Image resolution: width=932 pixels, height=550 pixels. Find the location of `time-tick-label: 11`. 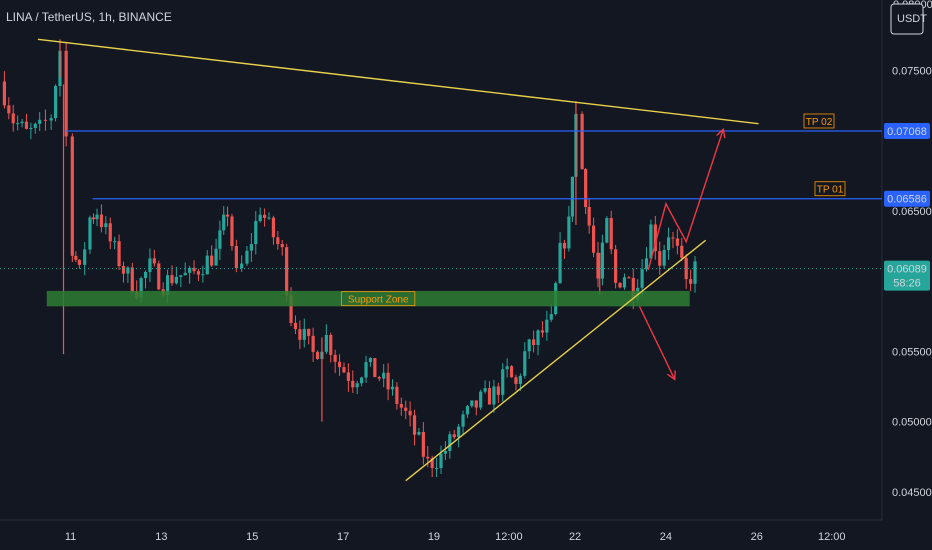

time-tick-label: 11 is located at coordinates (70, 537).